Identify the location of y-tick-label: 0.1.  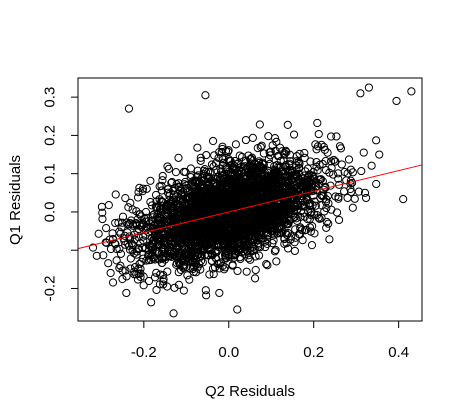
(50, 173).